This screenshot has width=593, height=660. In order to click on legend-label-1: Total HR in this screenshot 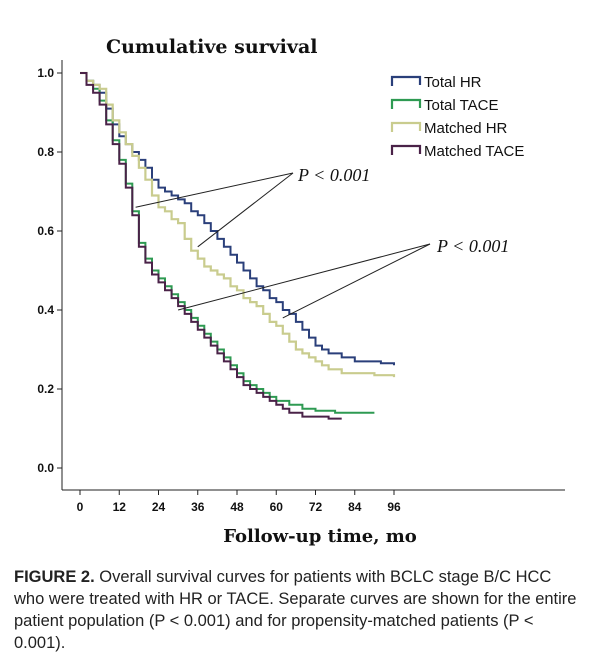, I will do `click(453, 82)`.